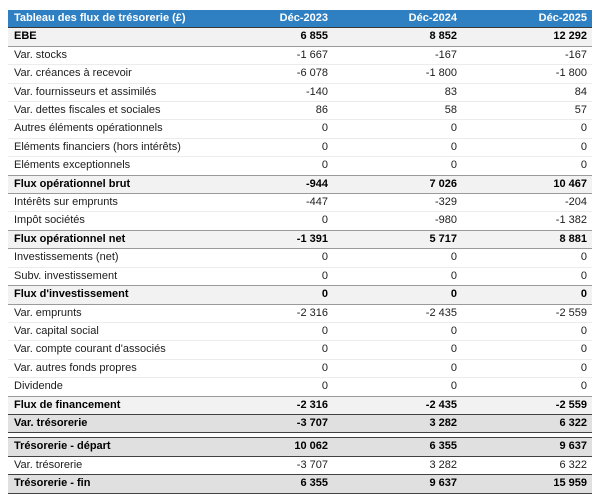 This screenshot has height=504, width=600. Describe the element at coordinates (106, 19) in the screenshot. I see `table-title: Tableau des flux de trésorerie (£)` at that location.